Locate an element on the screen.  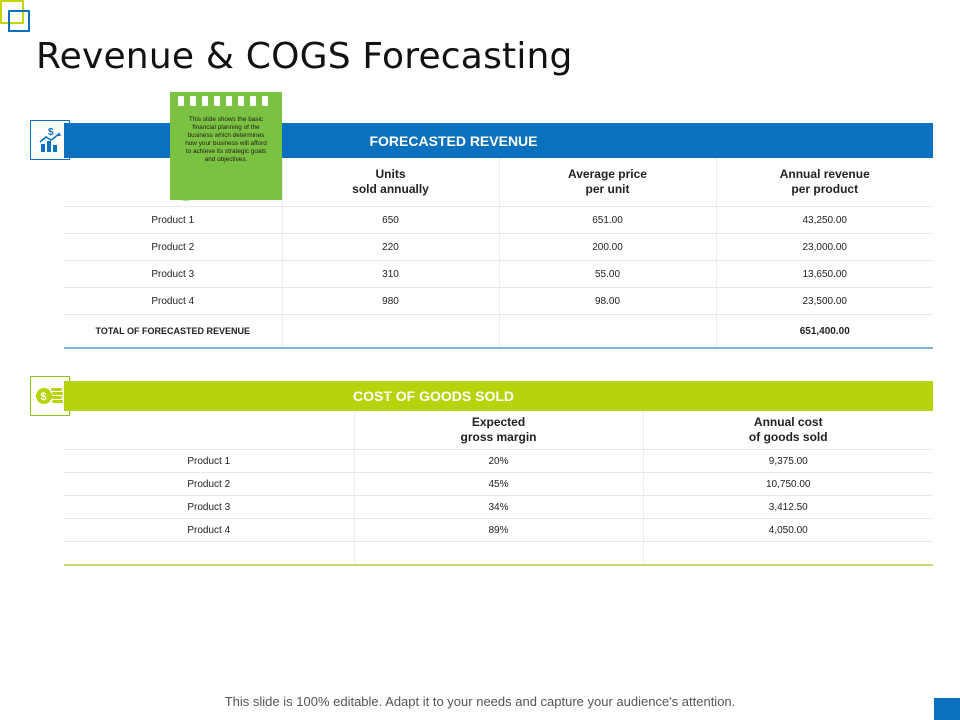
units-cell: 980 is located at coordinates (391, 301).